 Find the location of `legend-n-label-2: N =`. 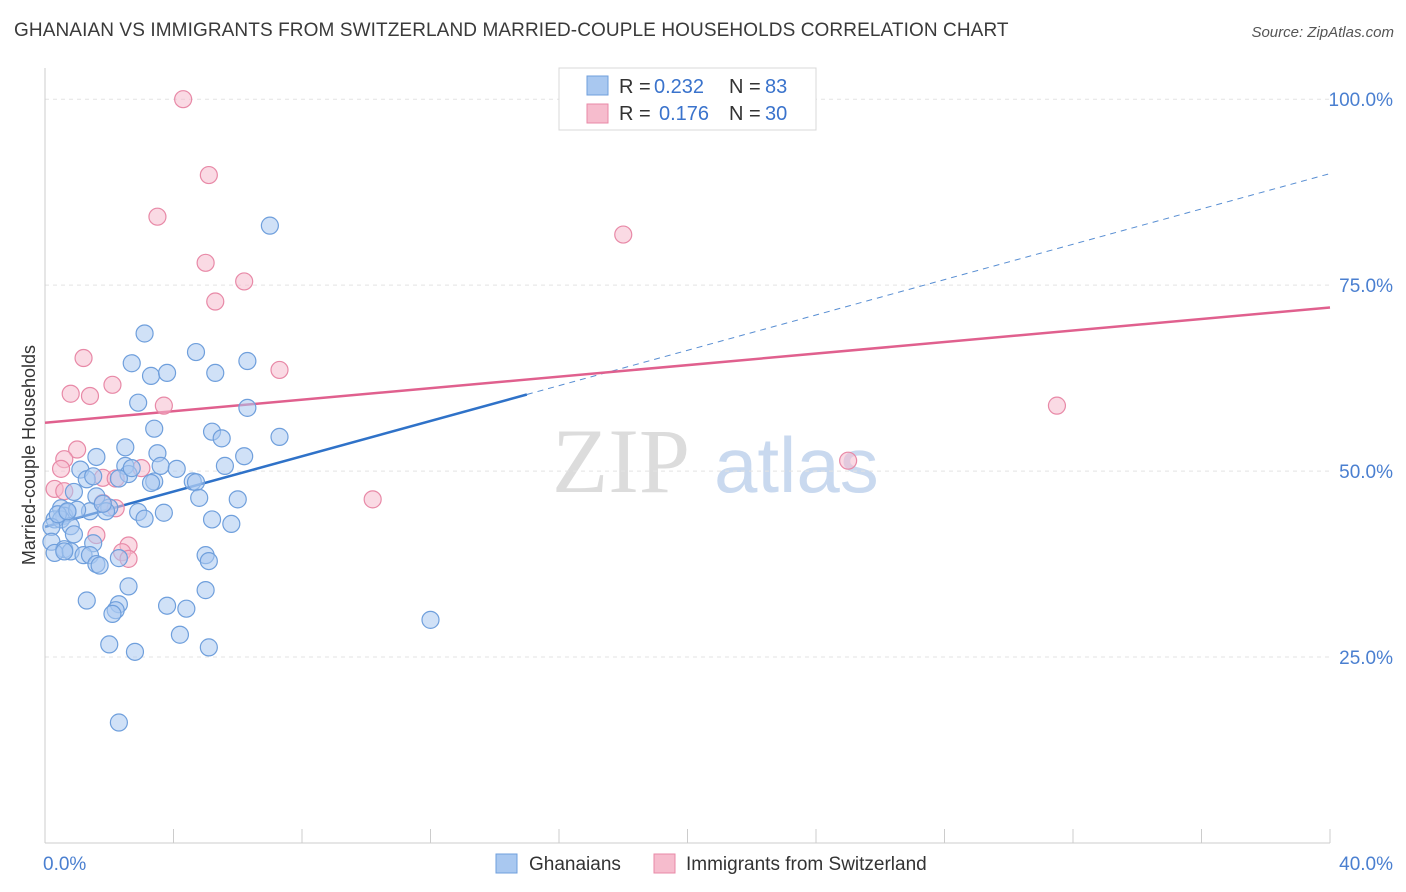

legend-n-label-2: N = is located at coordinates (745, 114).